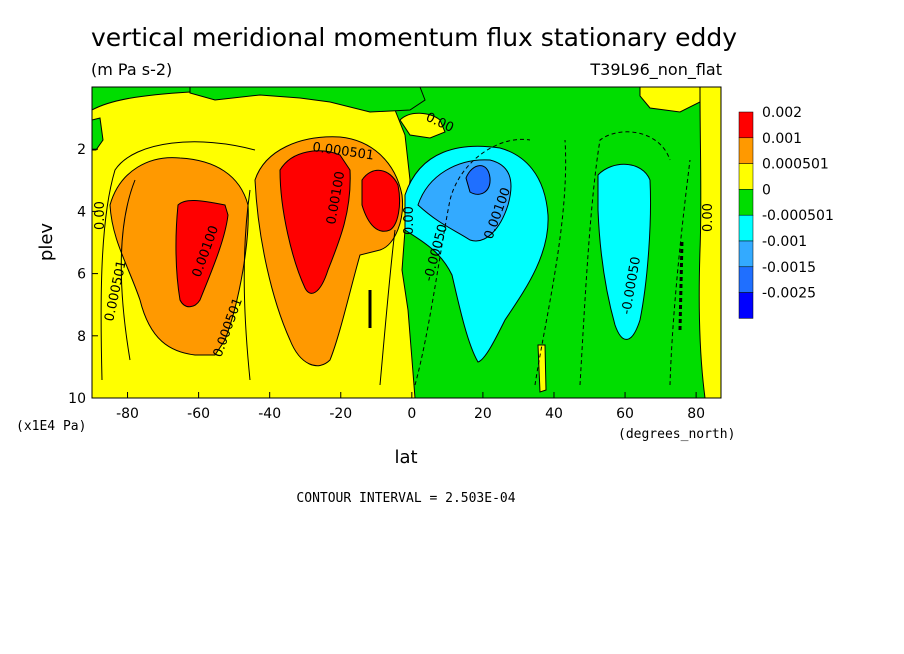 The width and height of the screenshot is (904, 654). Describe the element at coordinates (315, 222) in the screenshot. I see `fill-sh-east-red` at that location.